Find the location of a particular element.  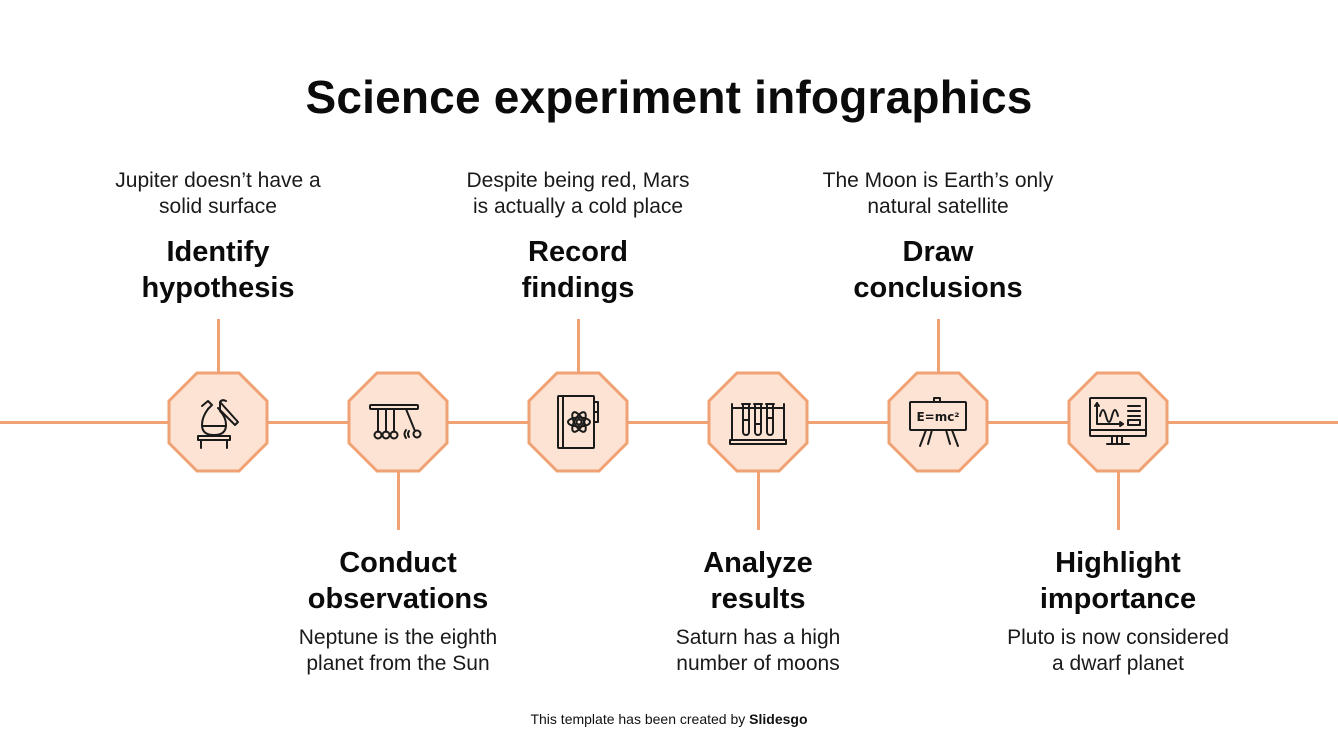

newtons-cradle-icon is located at coordinates (395, 422).